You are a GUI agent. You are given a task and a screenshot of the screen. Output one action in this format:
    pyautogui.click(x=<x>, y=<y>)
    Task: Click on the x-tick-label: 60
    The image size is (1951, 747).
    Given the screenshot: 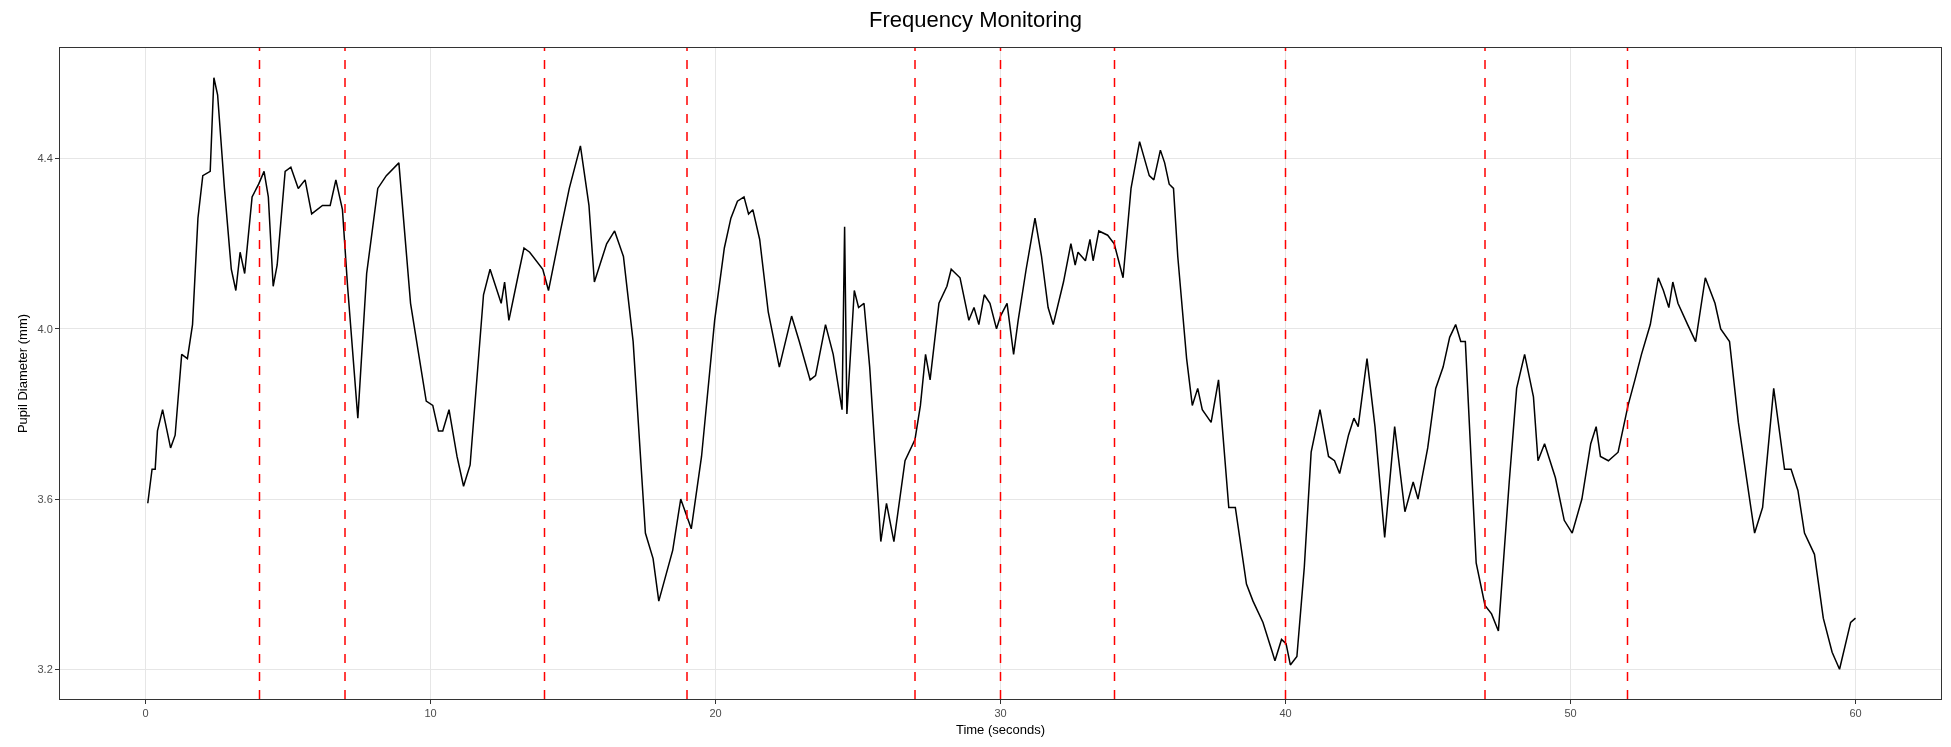 What is the action you would take?
    pyautogui.click(x=1855, y=713)
    